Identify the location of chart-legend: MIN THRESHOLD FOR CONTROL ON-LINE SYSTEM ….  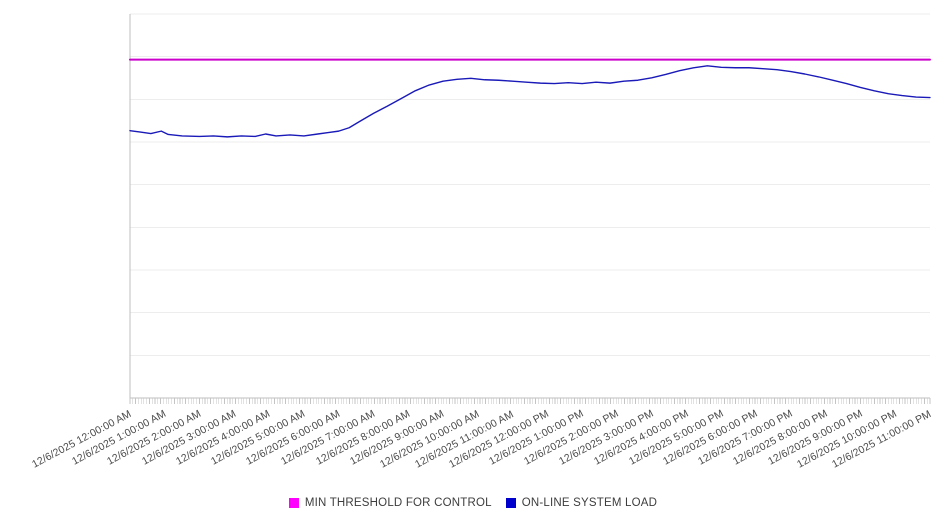
(473, 503).